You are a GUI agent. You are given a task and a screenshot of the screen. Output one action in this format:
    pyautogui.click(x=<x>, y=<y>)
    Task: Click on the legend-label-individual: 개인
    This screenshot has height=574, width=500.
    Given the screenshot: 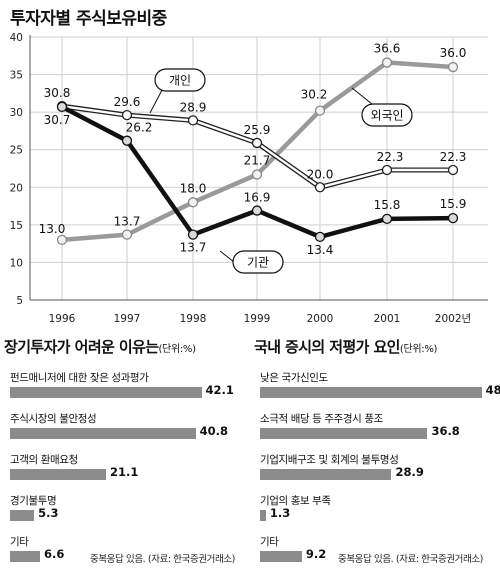 What is the action you would take?
    pyautogui.click(x=180, y=81)
    